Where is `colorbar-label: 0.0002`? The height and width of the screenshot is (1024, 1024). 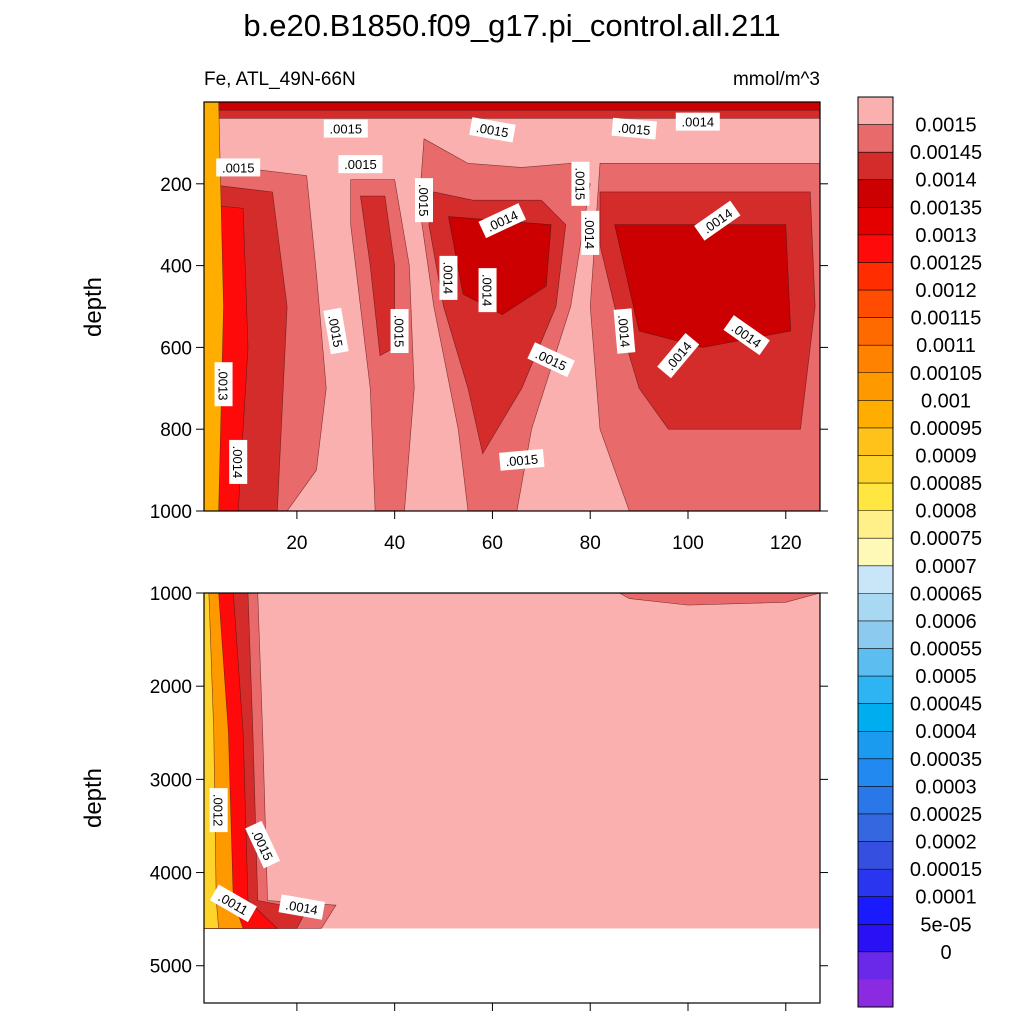 colorbar-label: 0.0002 is located at coordinates (945, 843).